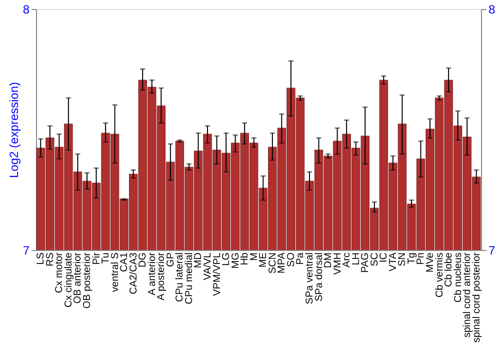 Image resolution: width=500 pixels, height=350 pixels. I want to click on x-tick-label: Pir, so click(96, 258).